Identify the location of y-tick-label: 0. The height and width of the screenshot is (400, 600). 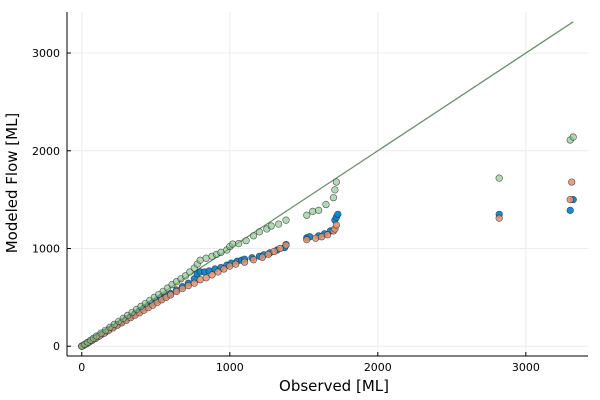
(56, 346).